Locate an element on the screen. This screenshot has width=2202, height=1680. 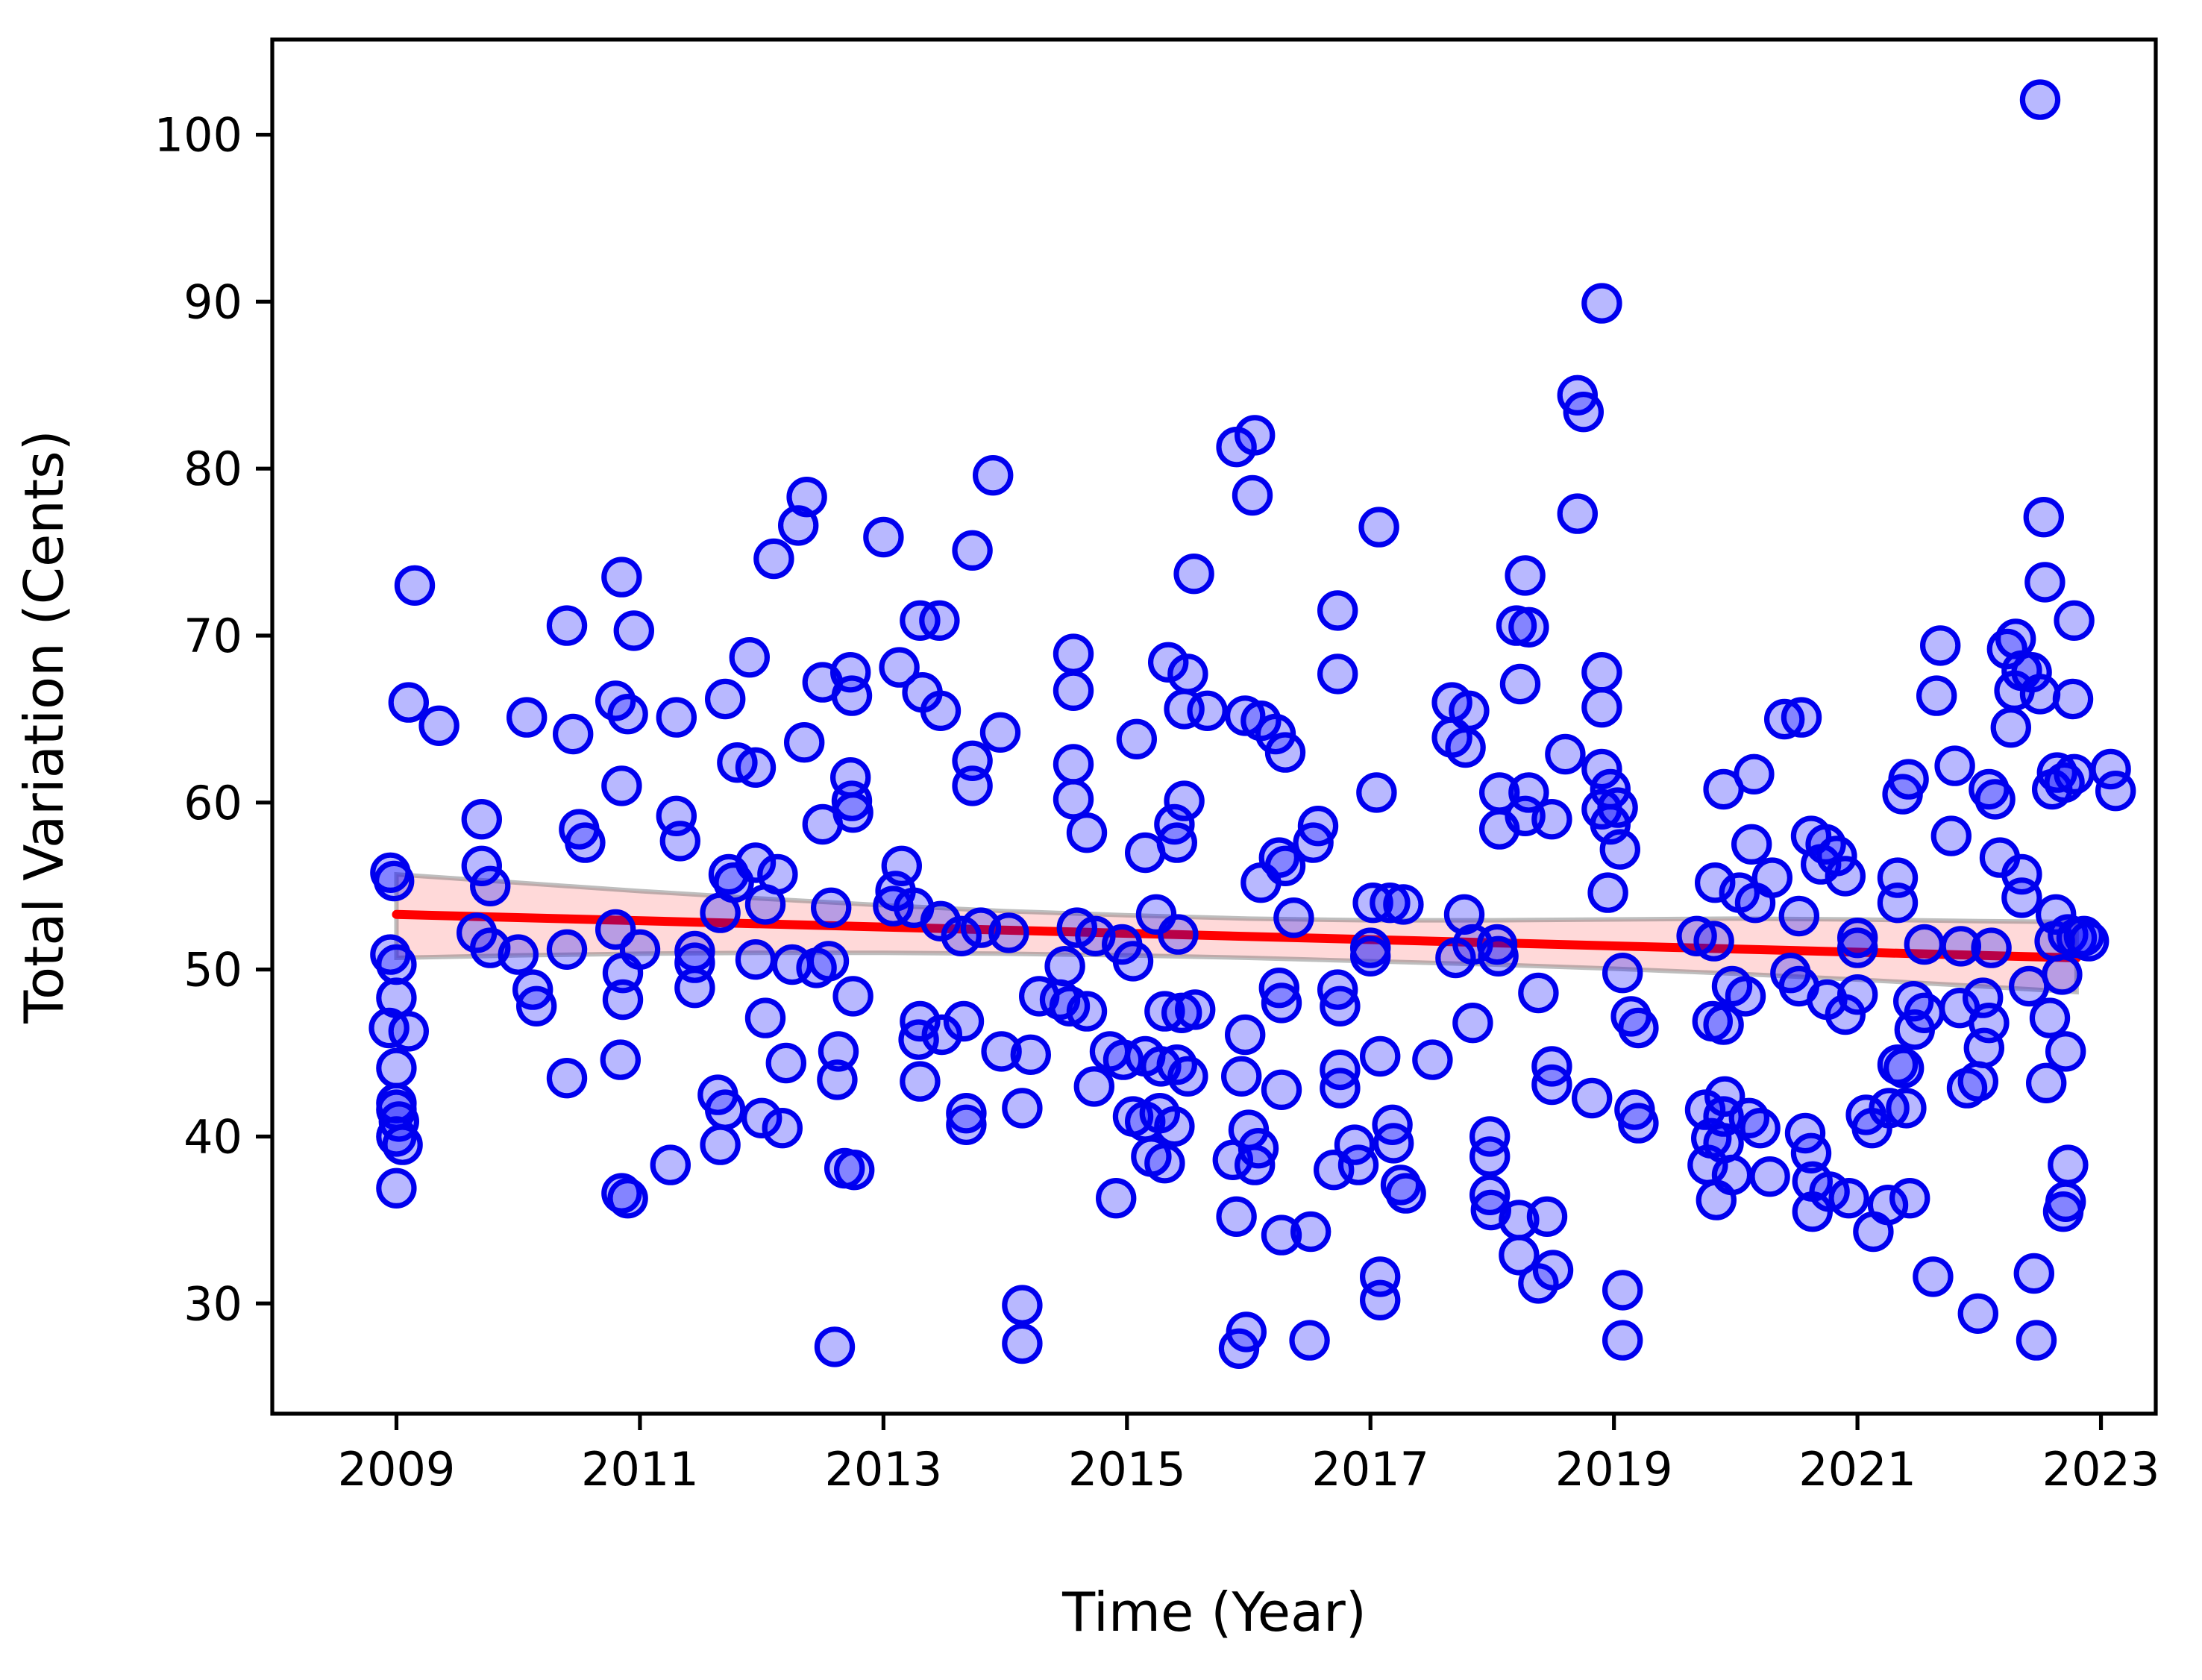
trend-line is located at coordinates (1237, 935).